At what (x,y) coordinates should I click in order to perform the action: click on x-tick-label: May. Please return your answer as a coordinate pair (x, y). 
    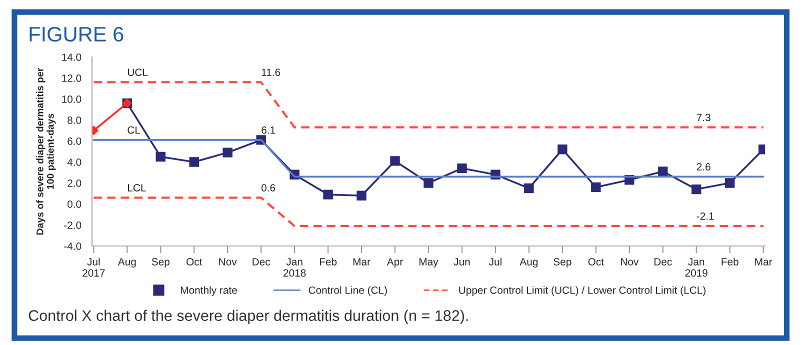
    Looking at the image, I should click on (429, 263).